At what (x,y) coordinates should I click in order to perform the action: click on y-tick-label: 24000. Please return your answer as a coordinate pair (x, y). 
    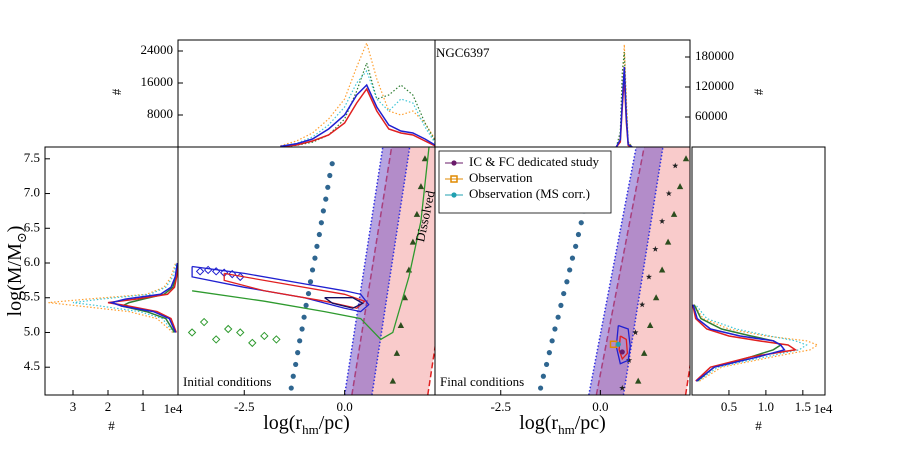
    Looking at the image, I should click on (157, 49).